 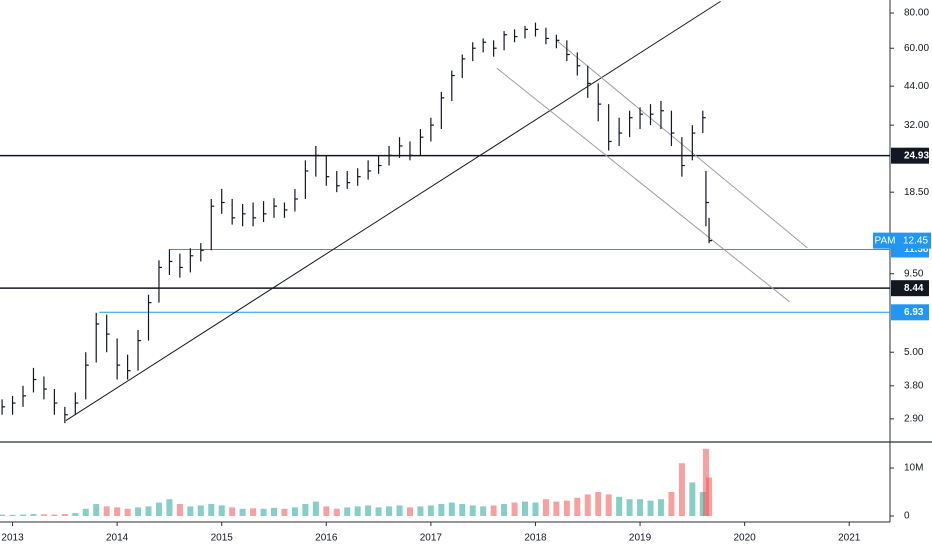 What do you see at coordinates (914, 352) in the screenshot?
I see `y-tick-label: 5.00` at bounding box center [914, 352].